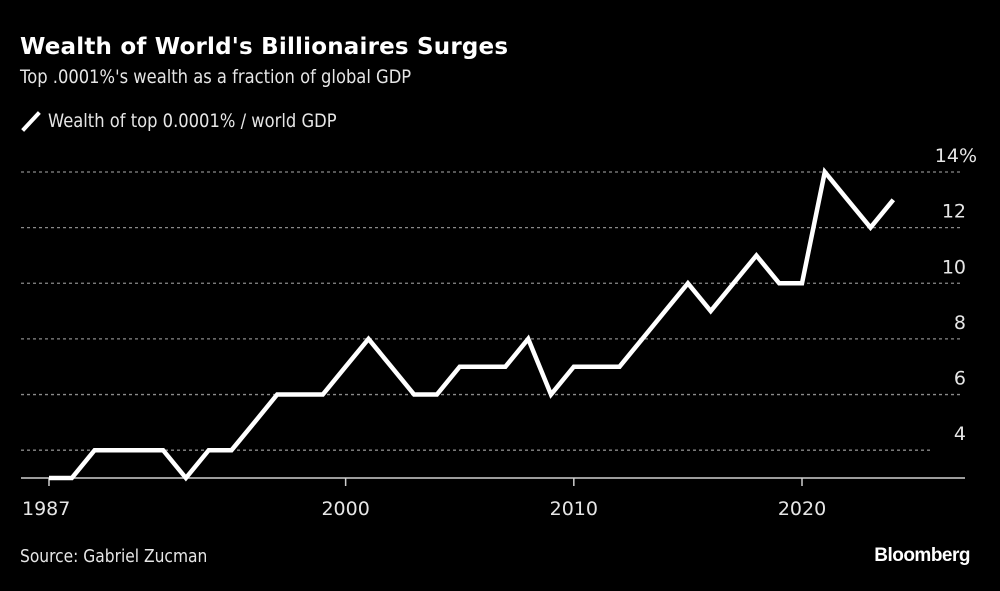 This screenshot has height=591, width=1000. What do you see at coordinates (114, 556) in the screenshot?
I see `source-note: Source: Gabriel Zucman` at bounding box center [114, 556].